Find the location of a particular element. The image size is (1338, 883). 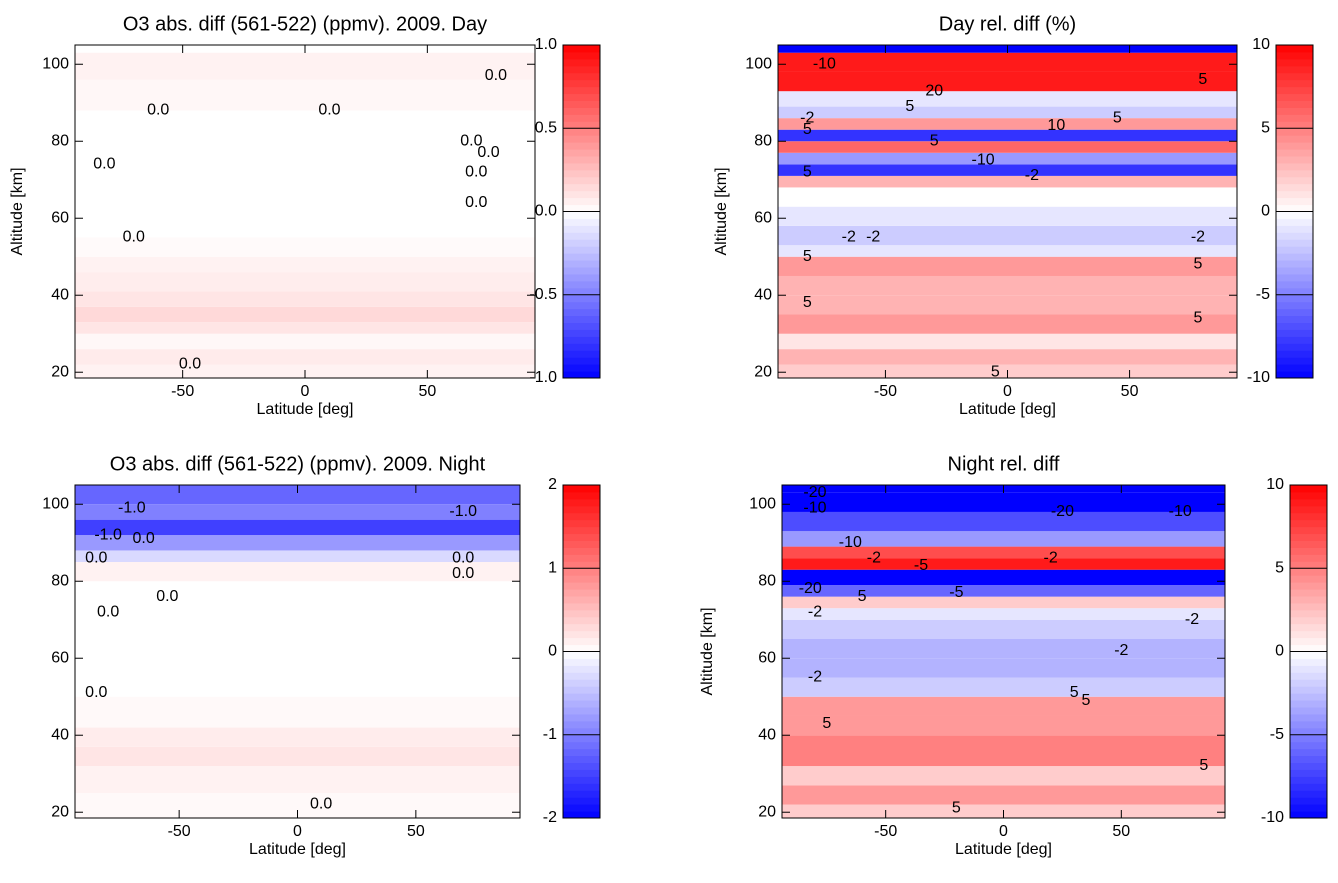

colorbar-tick-label: -5 is located at coordinates (1277, 734).